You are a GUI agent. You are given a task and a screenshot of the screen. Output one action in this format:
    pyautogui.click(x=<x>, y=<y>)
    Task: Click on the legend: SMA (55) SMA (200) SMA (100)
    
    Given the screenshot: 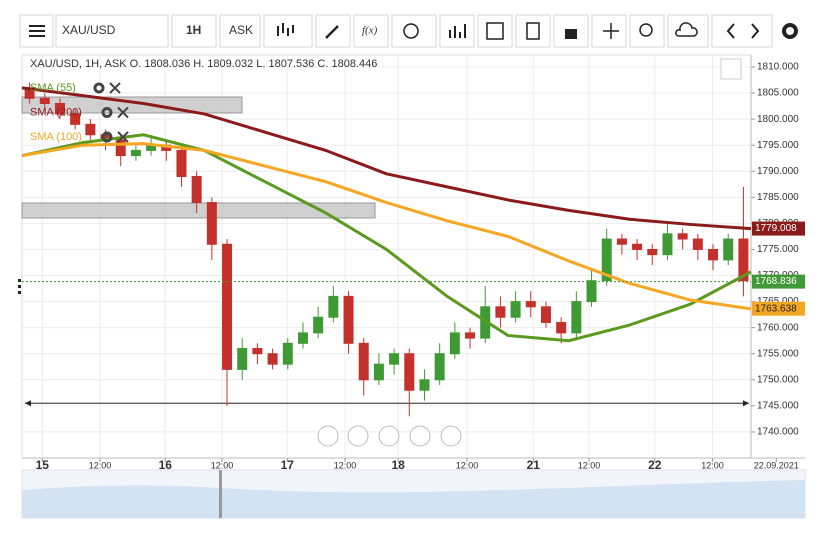 What is the action you would take?
    pyautogui.click(x=79, y=112)
    